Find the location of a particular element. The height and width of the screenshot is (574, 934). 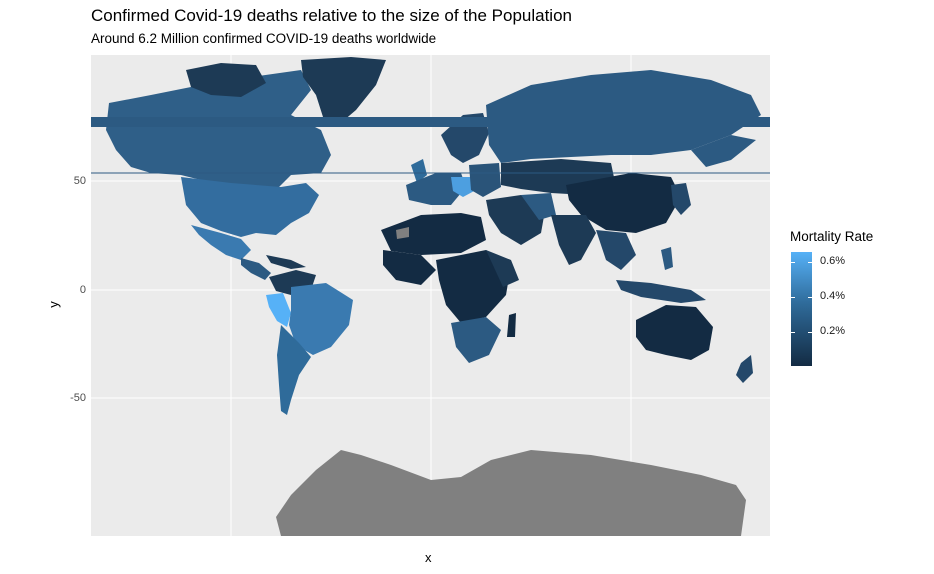

western-europe is located at coordinates (436, 189).